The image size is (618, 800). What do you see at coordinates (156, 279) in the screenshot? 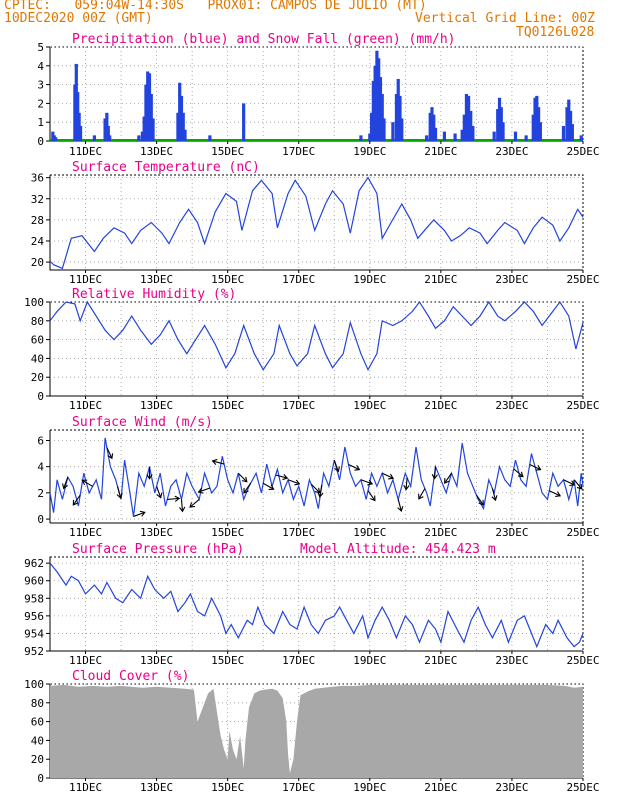
I see `x-tick-label: 13DEC` at bounding box center [156, 279].